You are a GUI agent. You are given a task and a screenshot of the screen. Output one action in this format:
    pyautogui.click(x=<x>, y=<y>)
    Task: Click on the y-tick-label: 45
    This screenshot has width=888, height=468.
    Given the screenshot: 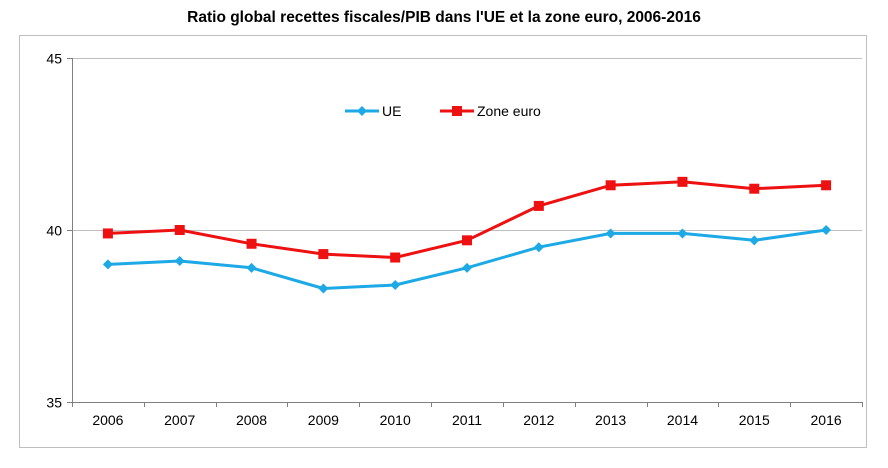 What is the action you would take?
    pyautogui.click(x=54, y=59)
    